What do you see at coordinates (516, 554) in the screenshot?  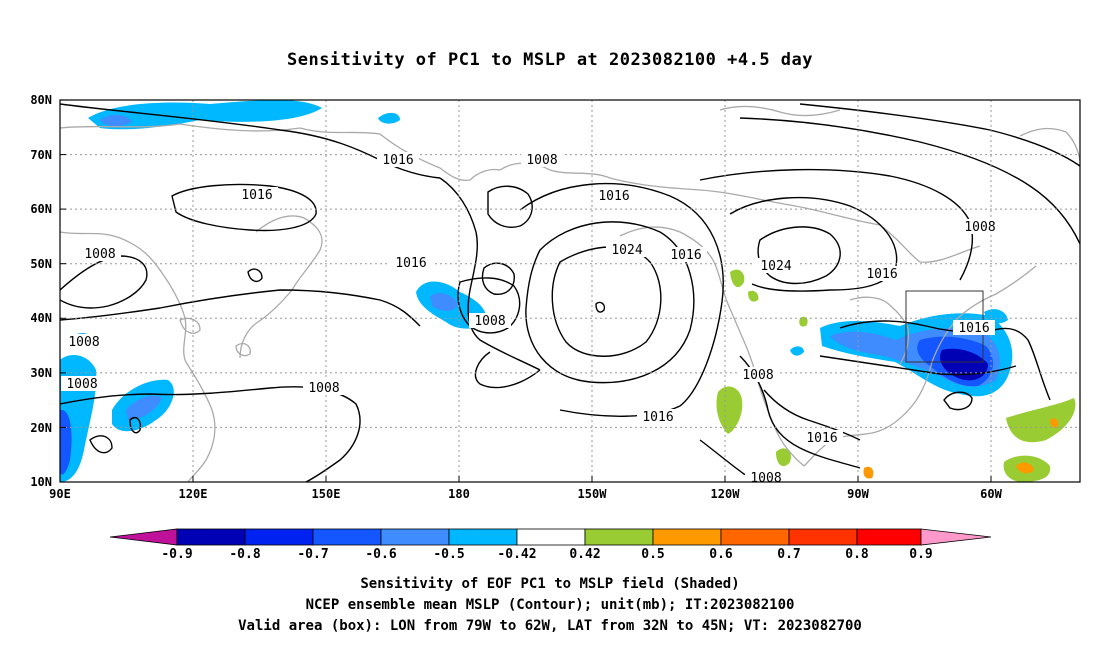 I see `colorbar-label: -0.42` at bounding box center [516, 554].